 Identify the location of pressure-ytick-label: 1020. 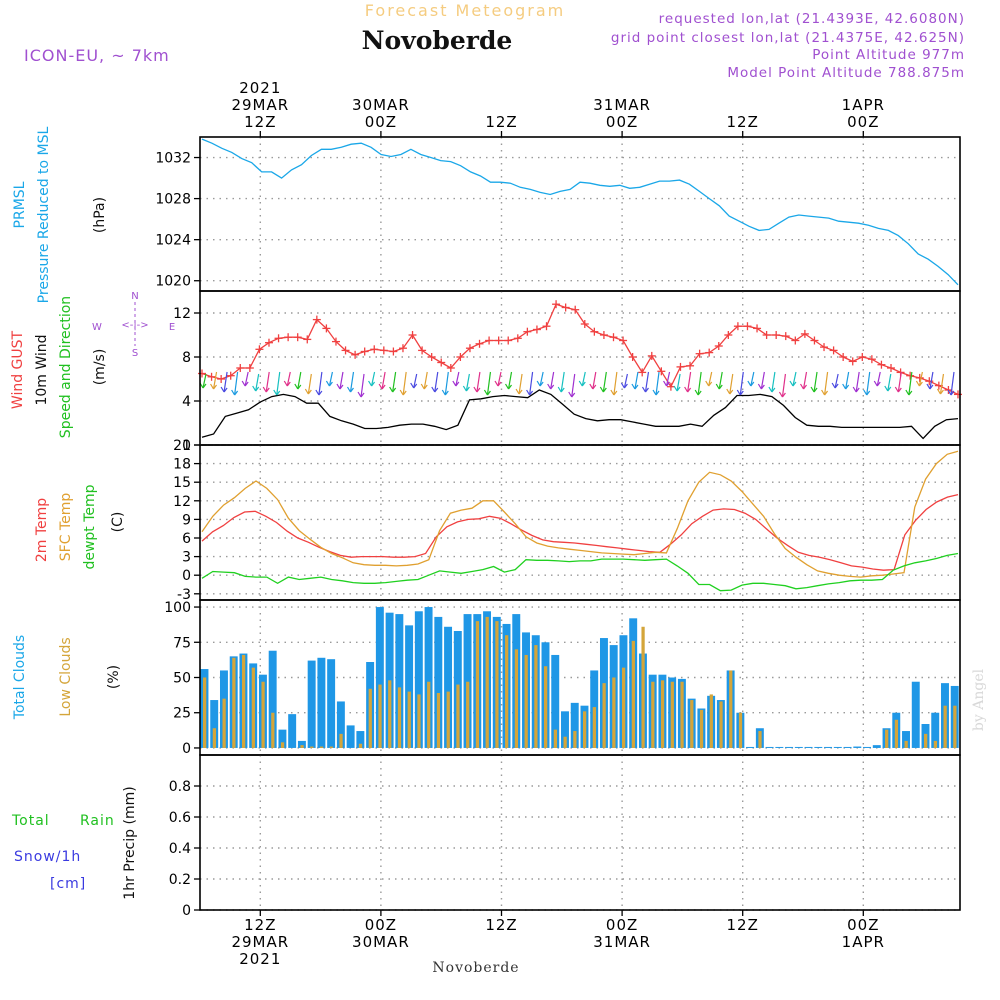
(173, 282).